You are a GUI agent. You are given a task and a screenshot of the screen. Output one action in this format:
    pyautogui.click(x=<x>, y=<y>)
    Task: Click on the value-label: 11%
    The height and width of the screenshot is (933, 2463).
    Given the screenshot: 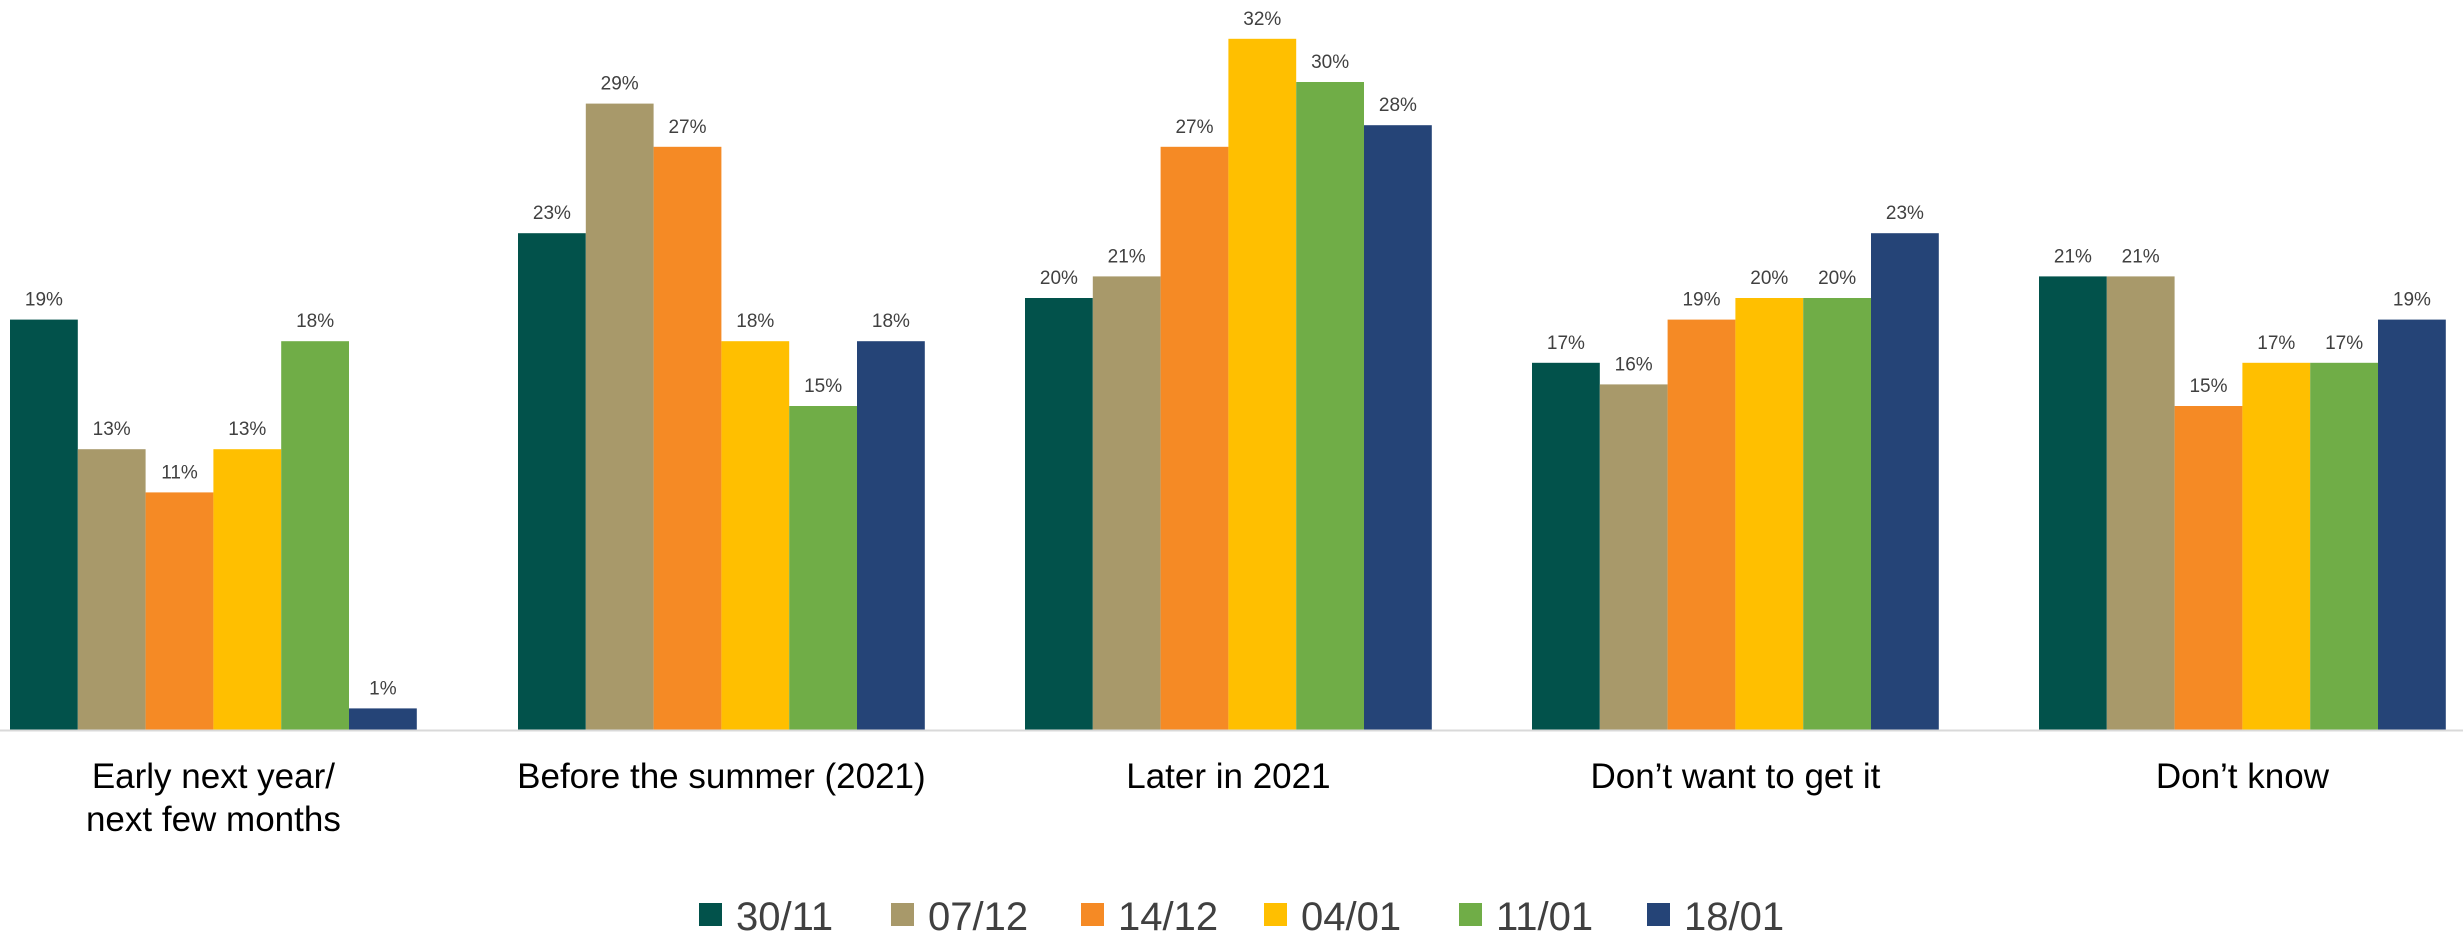 What is the action you would take?
    pyautogui.click(x=179, y=472)
    